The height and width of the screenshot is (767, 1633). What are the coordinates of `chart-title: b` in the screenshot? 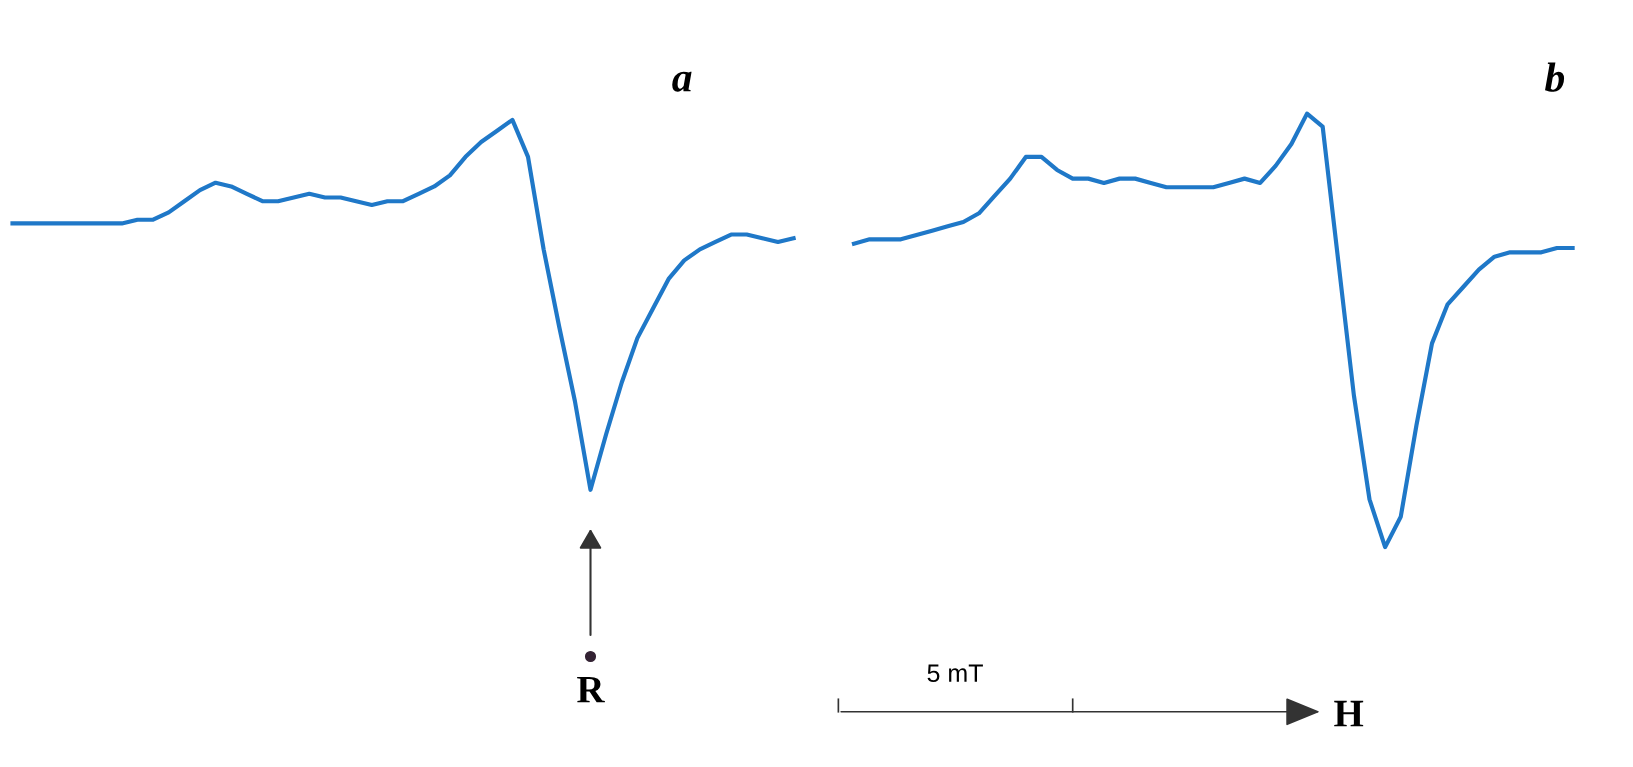 It's located at (1555, 77).